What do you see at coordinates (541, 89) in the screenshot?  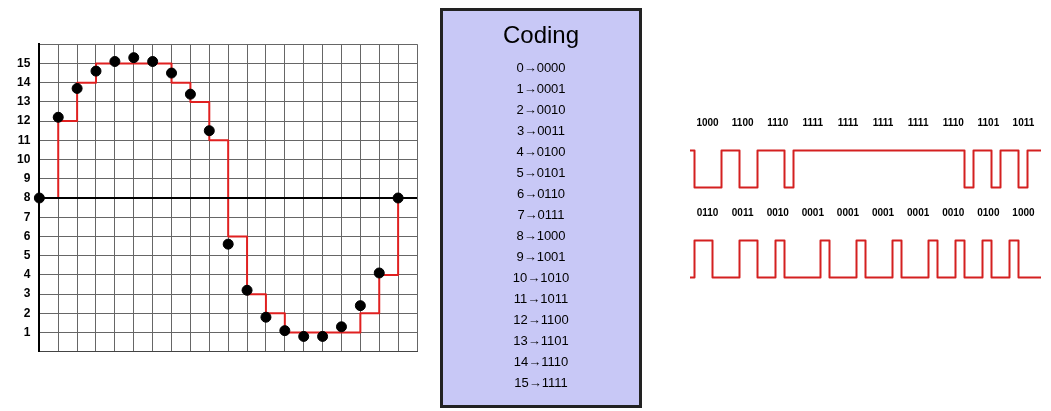 I see `text: 1→0001` at bounding box center [541, 89].